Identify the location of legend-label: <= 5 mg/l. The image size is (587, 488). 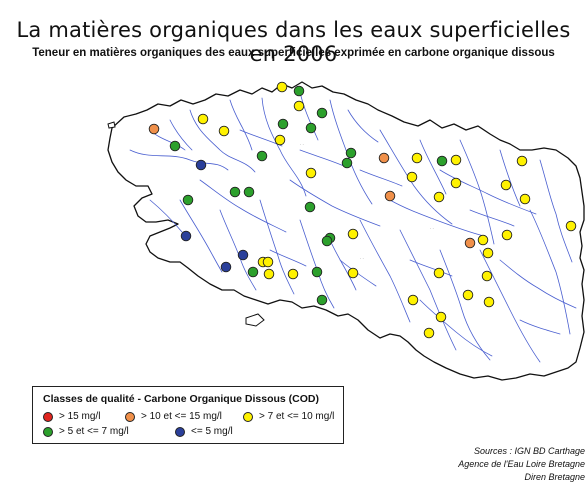
(212, 431).